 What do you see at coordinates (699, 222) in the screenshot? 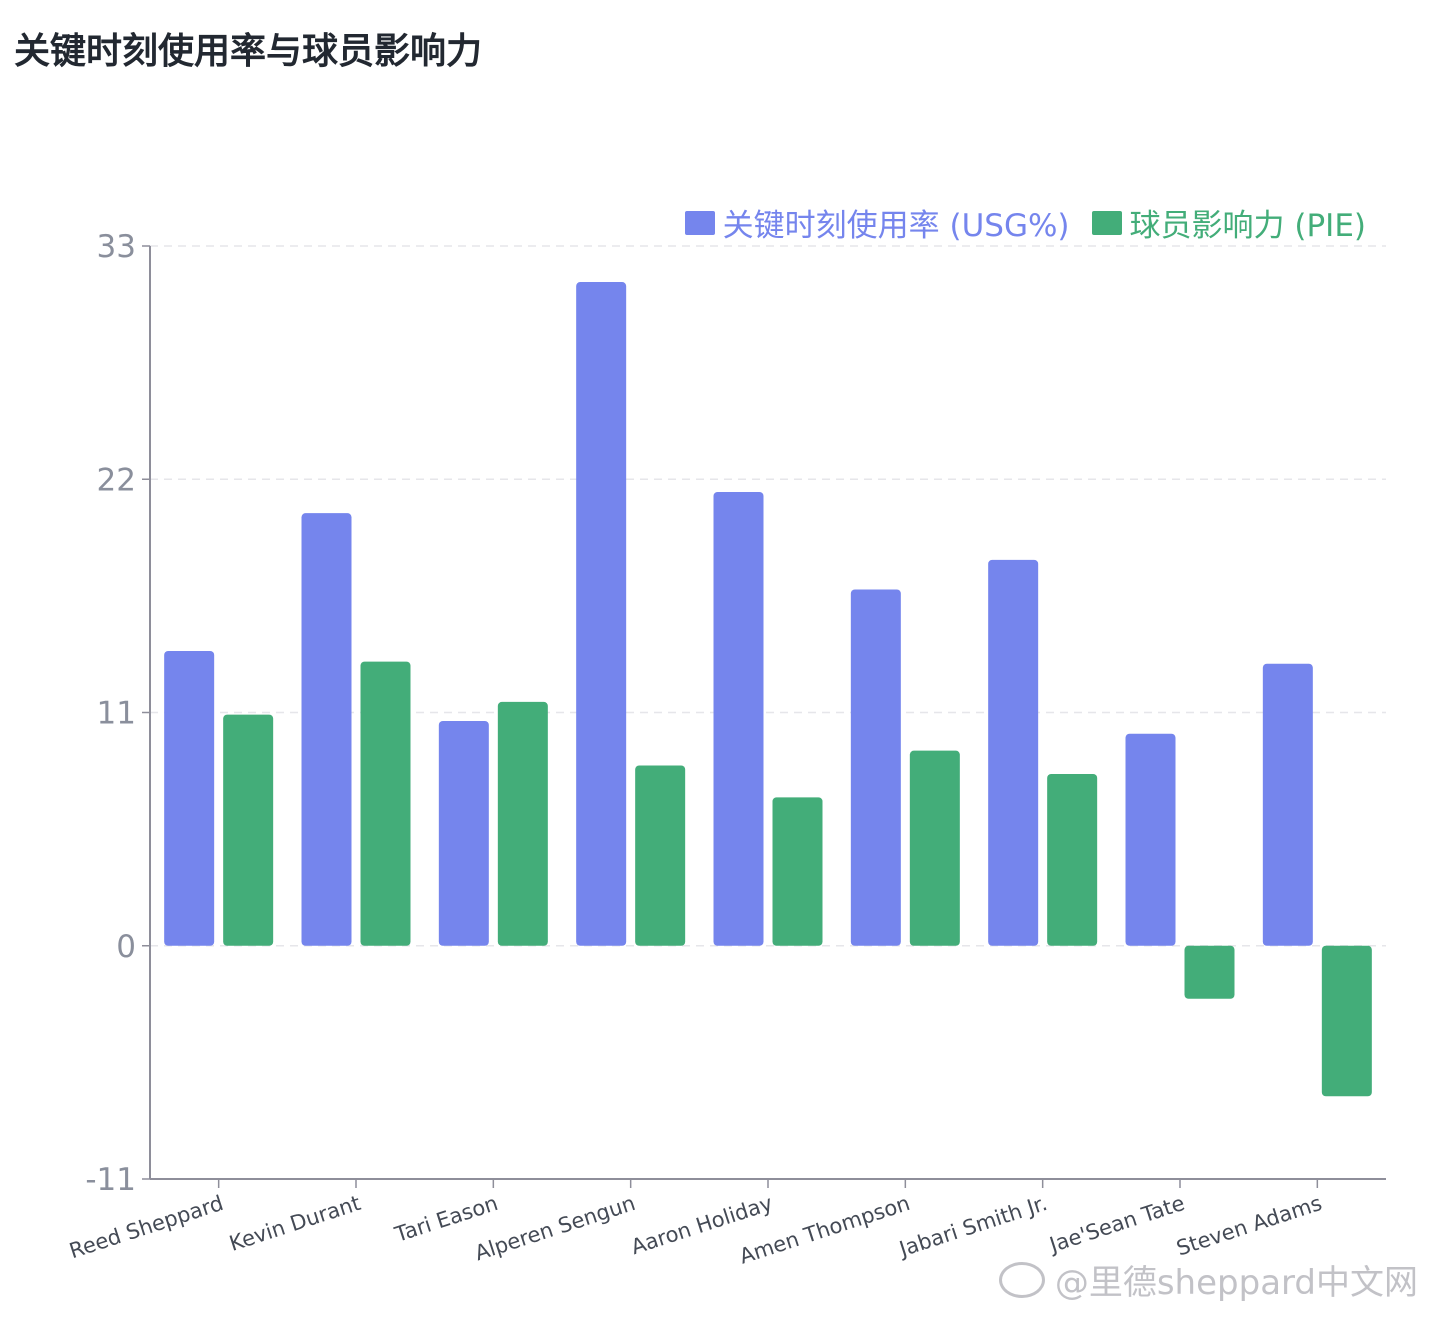
I see `legend-swatch-usg` at bounding box center [699, 222].